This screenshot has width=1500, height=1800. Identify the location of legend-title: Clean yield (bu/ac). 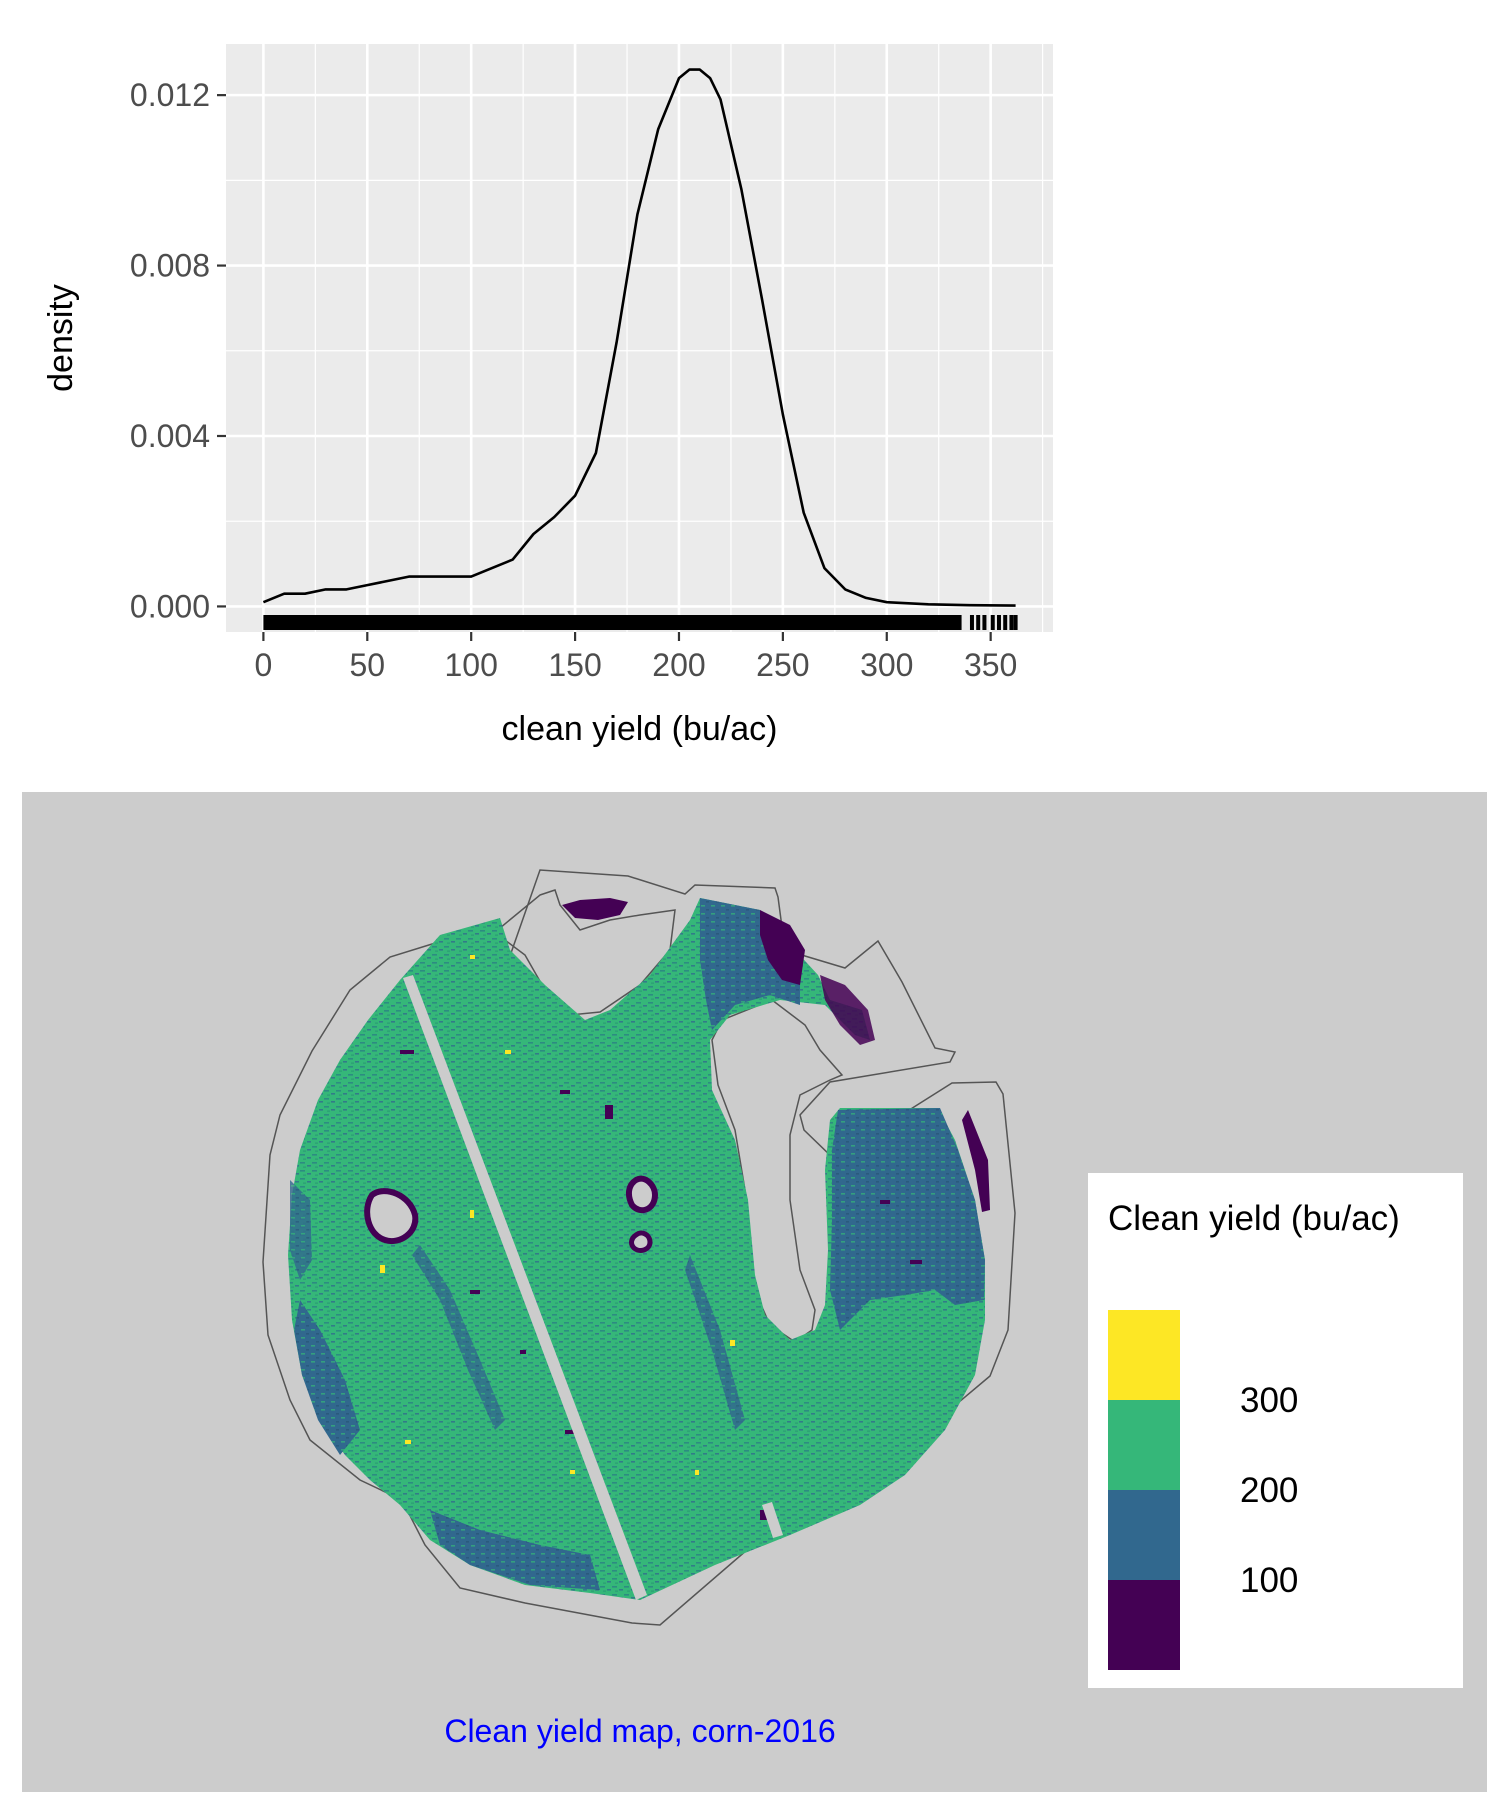
(1254, 1218).